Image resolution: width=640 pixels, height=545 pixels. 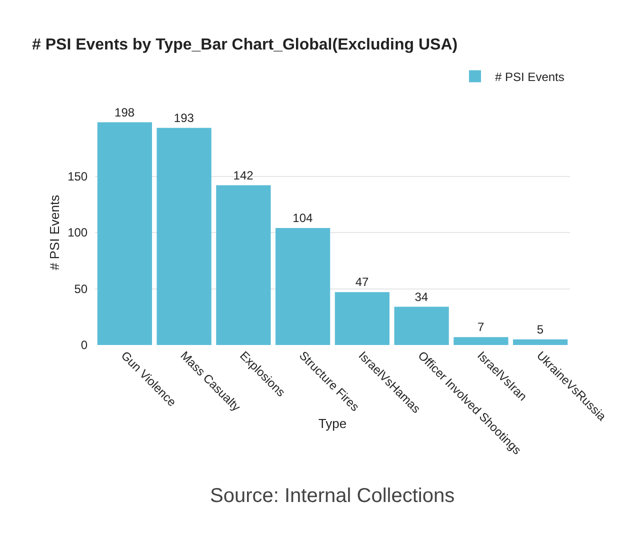 What do you see at coordinates (243, 175) in the screenshot?
I see `data-label: 142` at bounding box center [243, 175].